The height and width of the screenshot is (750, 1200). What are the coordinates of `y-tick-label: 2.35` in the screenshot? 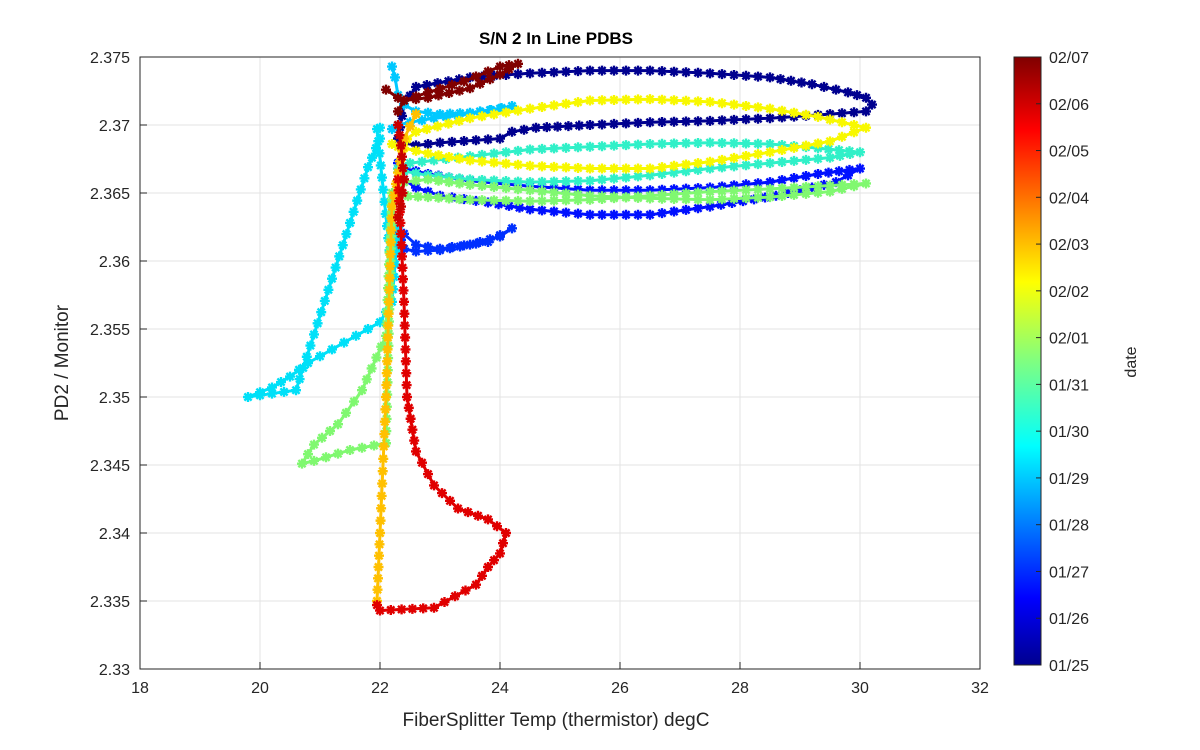 It's located at (114, 398).